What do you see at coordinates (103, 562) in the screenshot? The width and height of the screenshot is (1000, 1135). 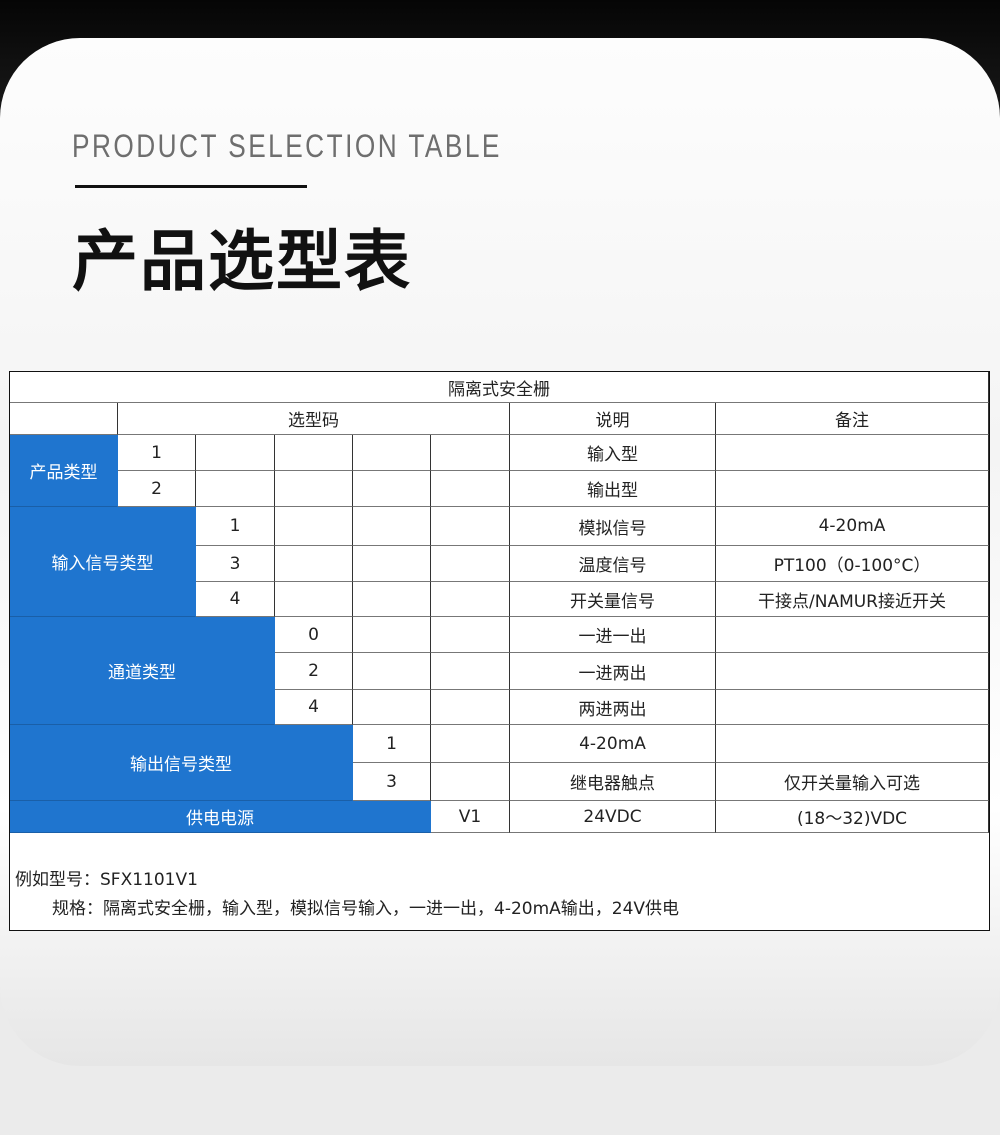 I see `group-label-input-signal: 输入信号类型` at bounding box center [103, 562].